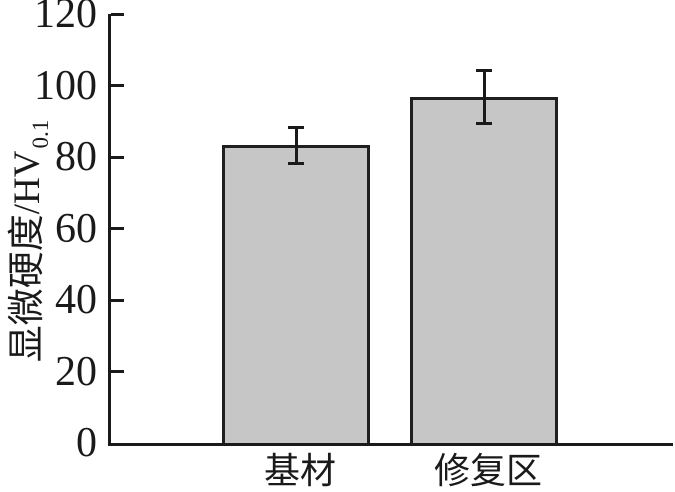 This screenshot has height=492, width=675. What do you see at coordinates (76, 157) in the screenshot?
I see `y-tick-label: 80` at bounding box center [76, 157].